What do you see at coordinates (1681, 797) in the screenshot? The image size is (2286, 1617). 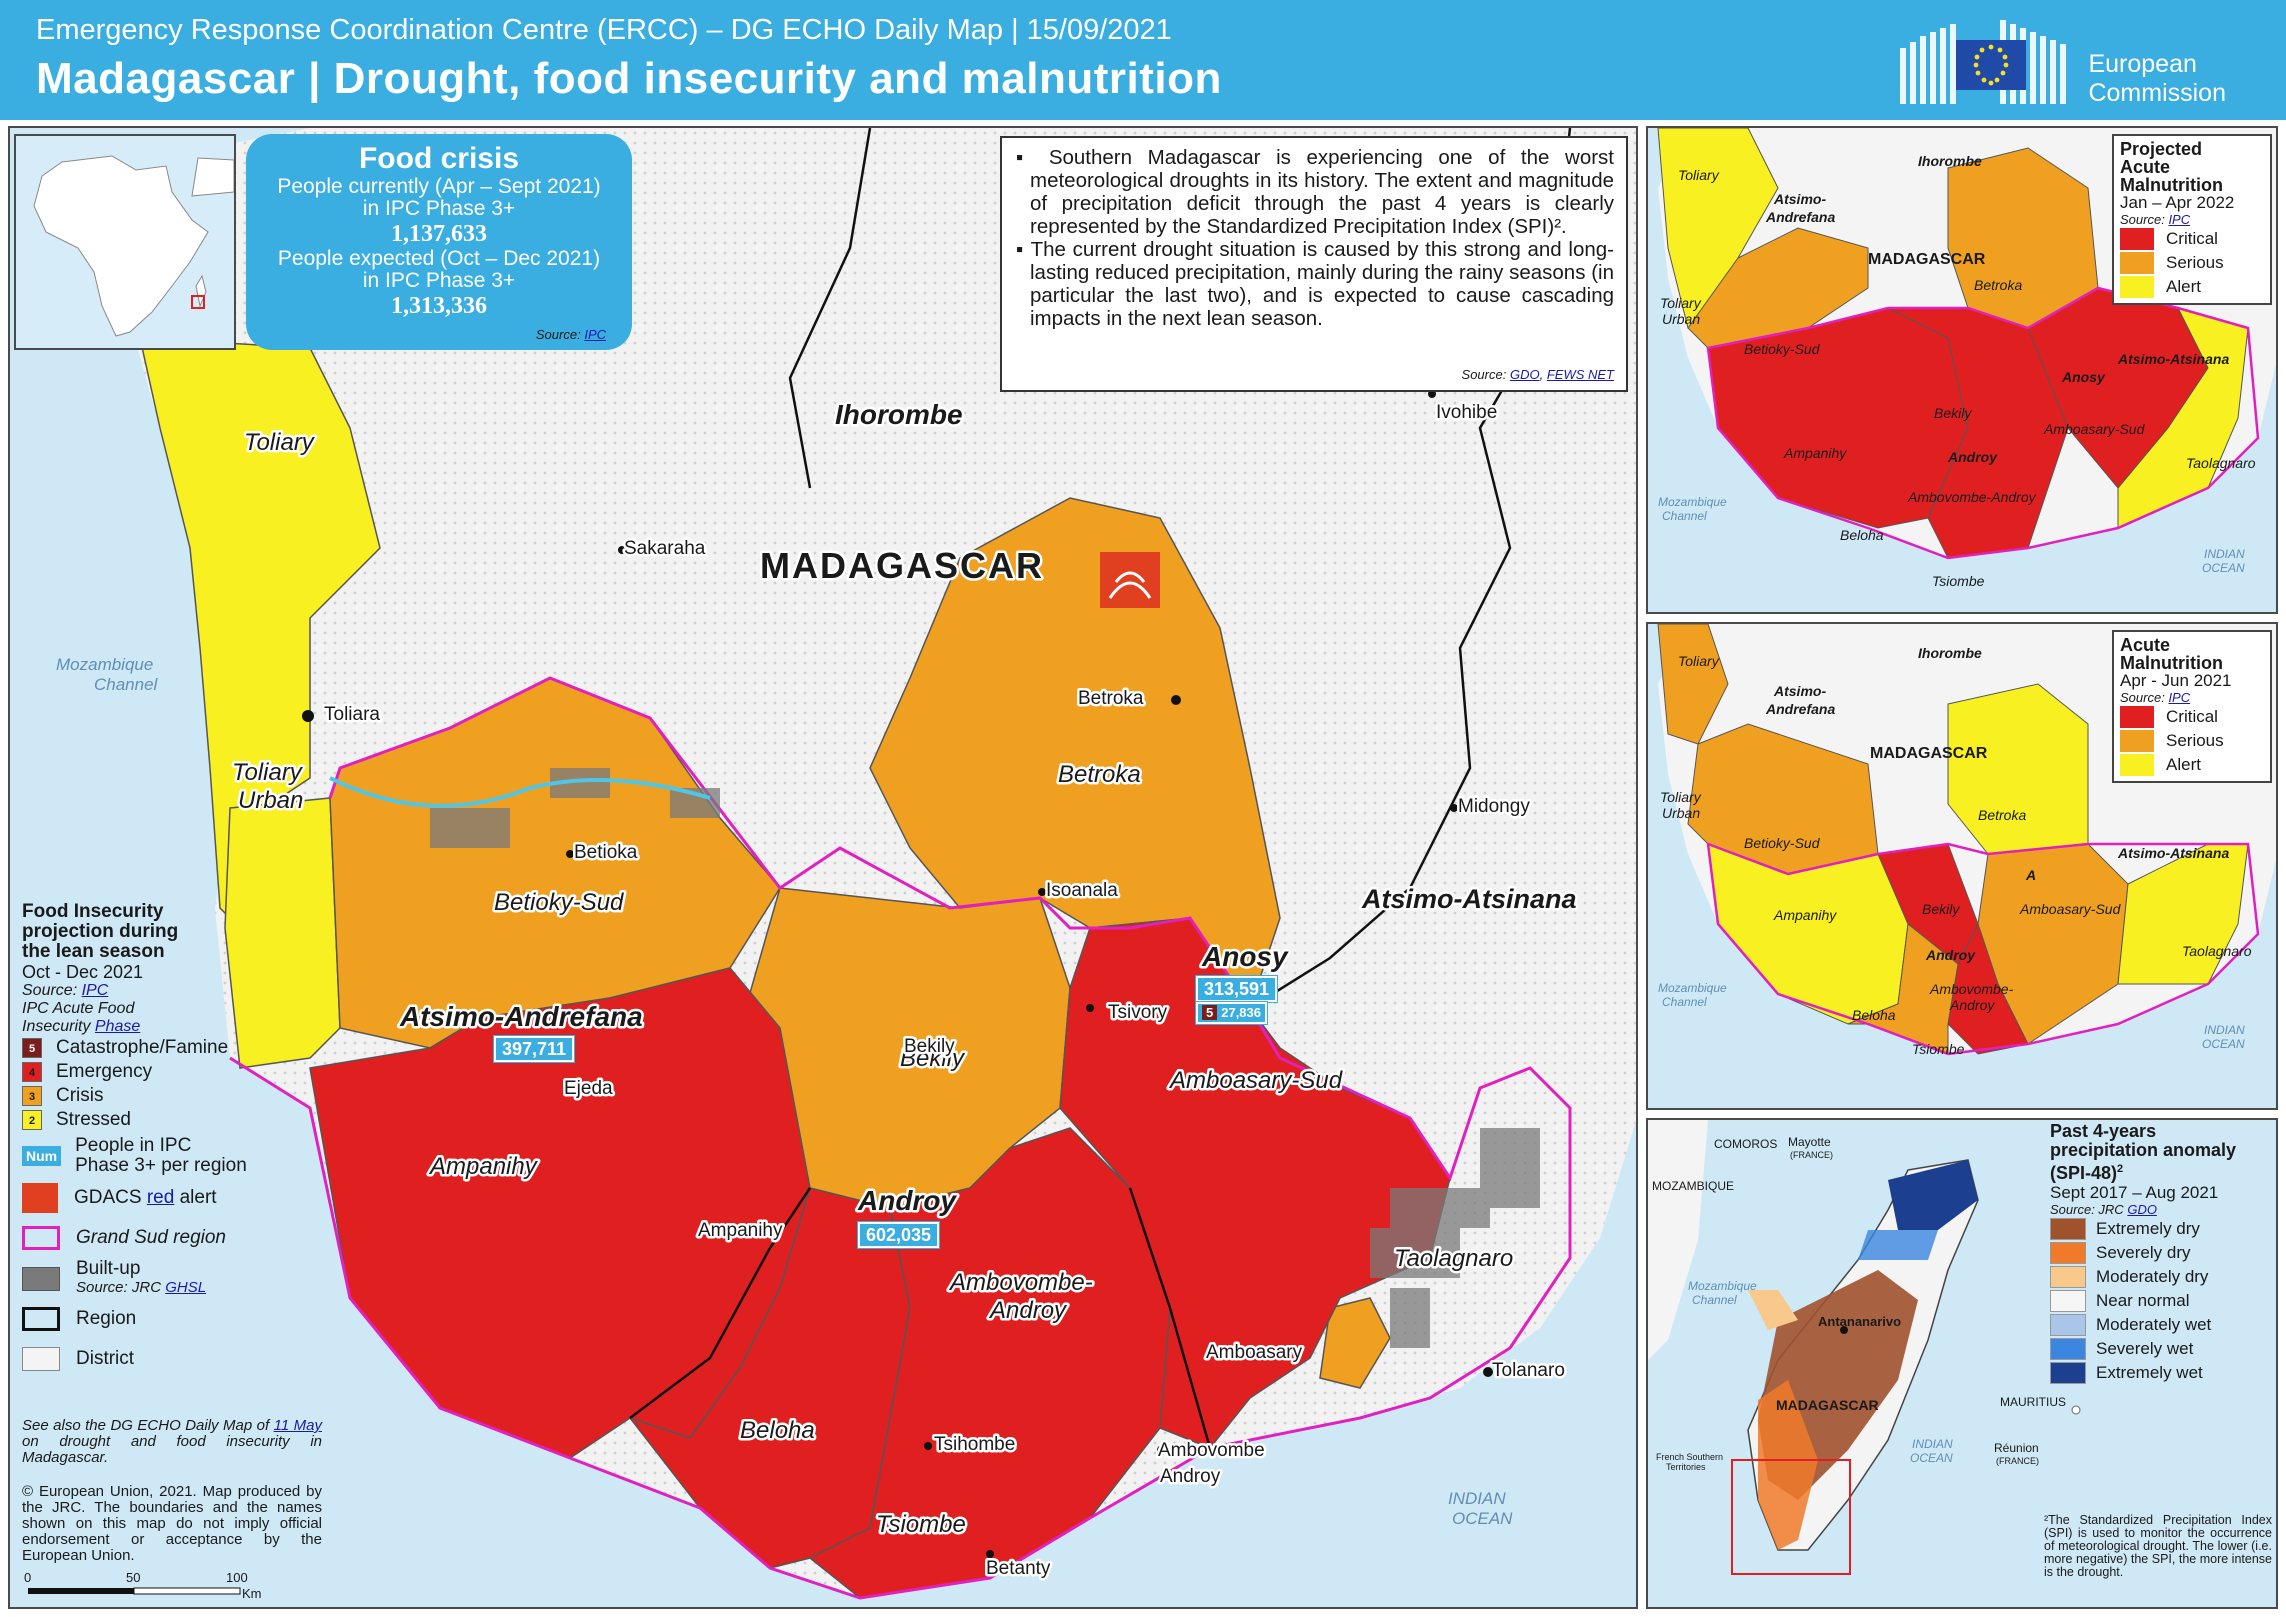 I see `inset-b-label-toliary-urban-1: Toliary` at bounding box center [1681, 797].